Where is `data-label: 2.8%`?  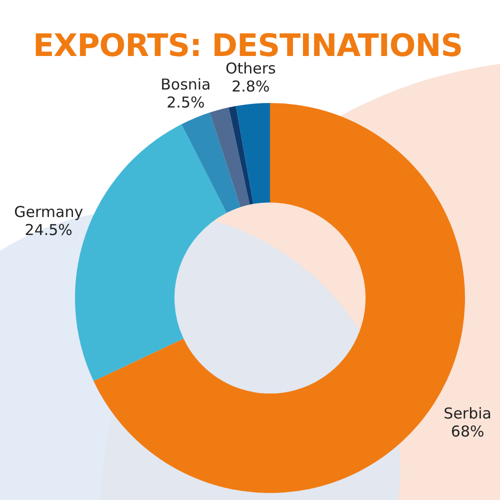
data-label: 2.8% is located at coordinates (251, 86).